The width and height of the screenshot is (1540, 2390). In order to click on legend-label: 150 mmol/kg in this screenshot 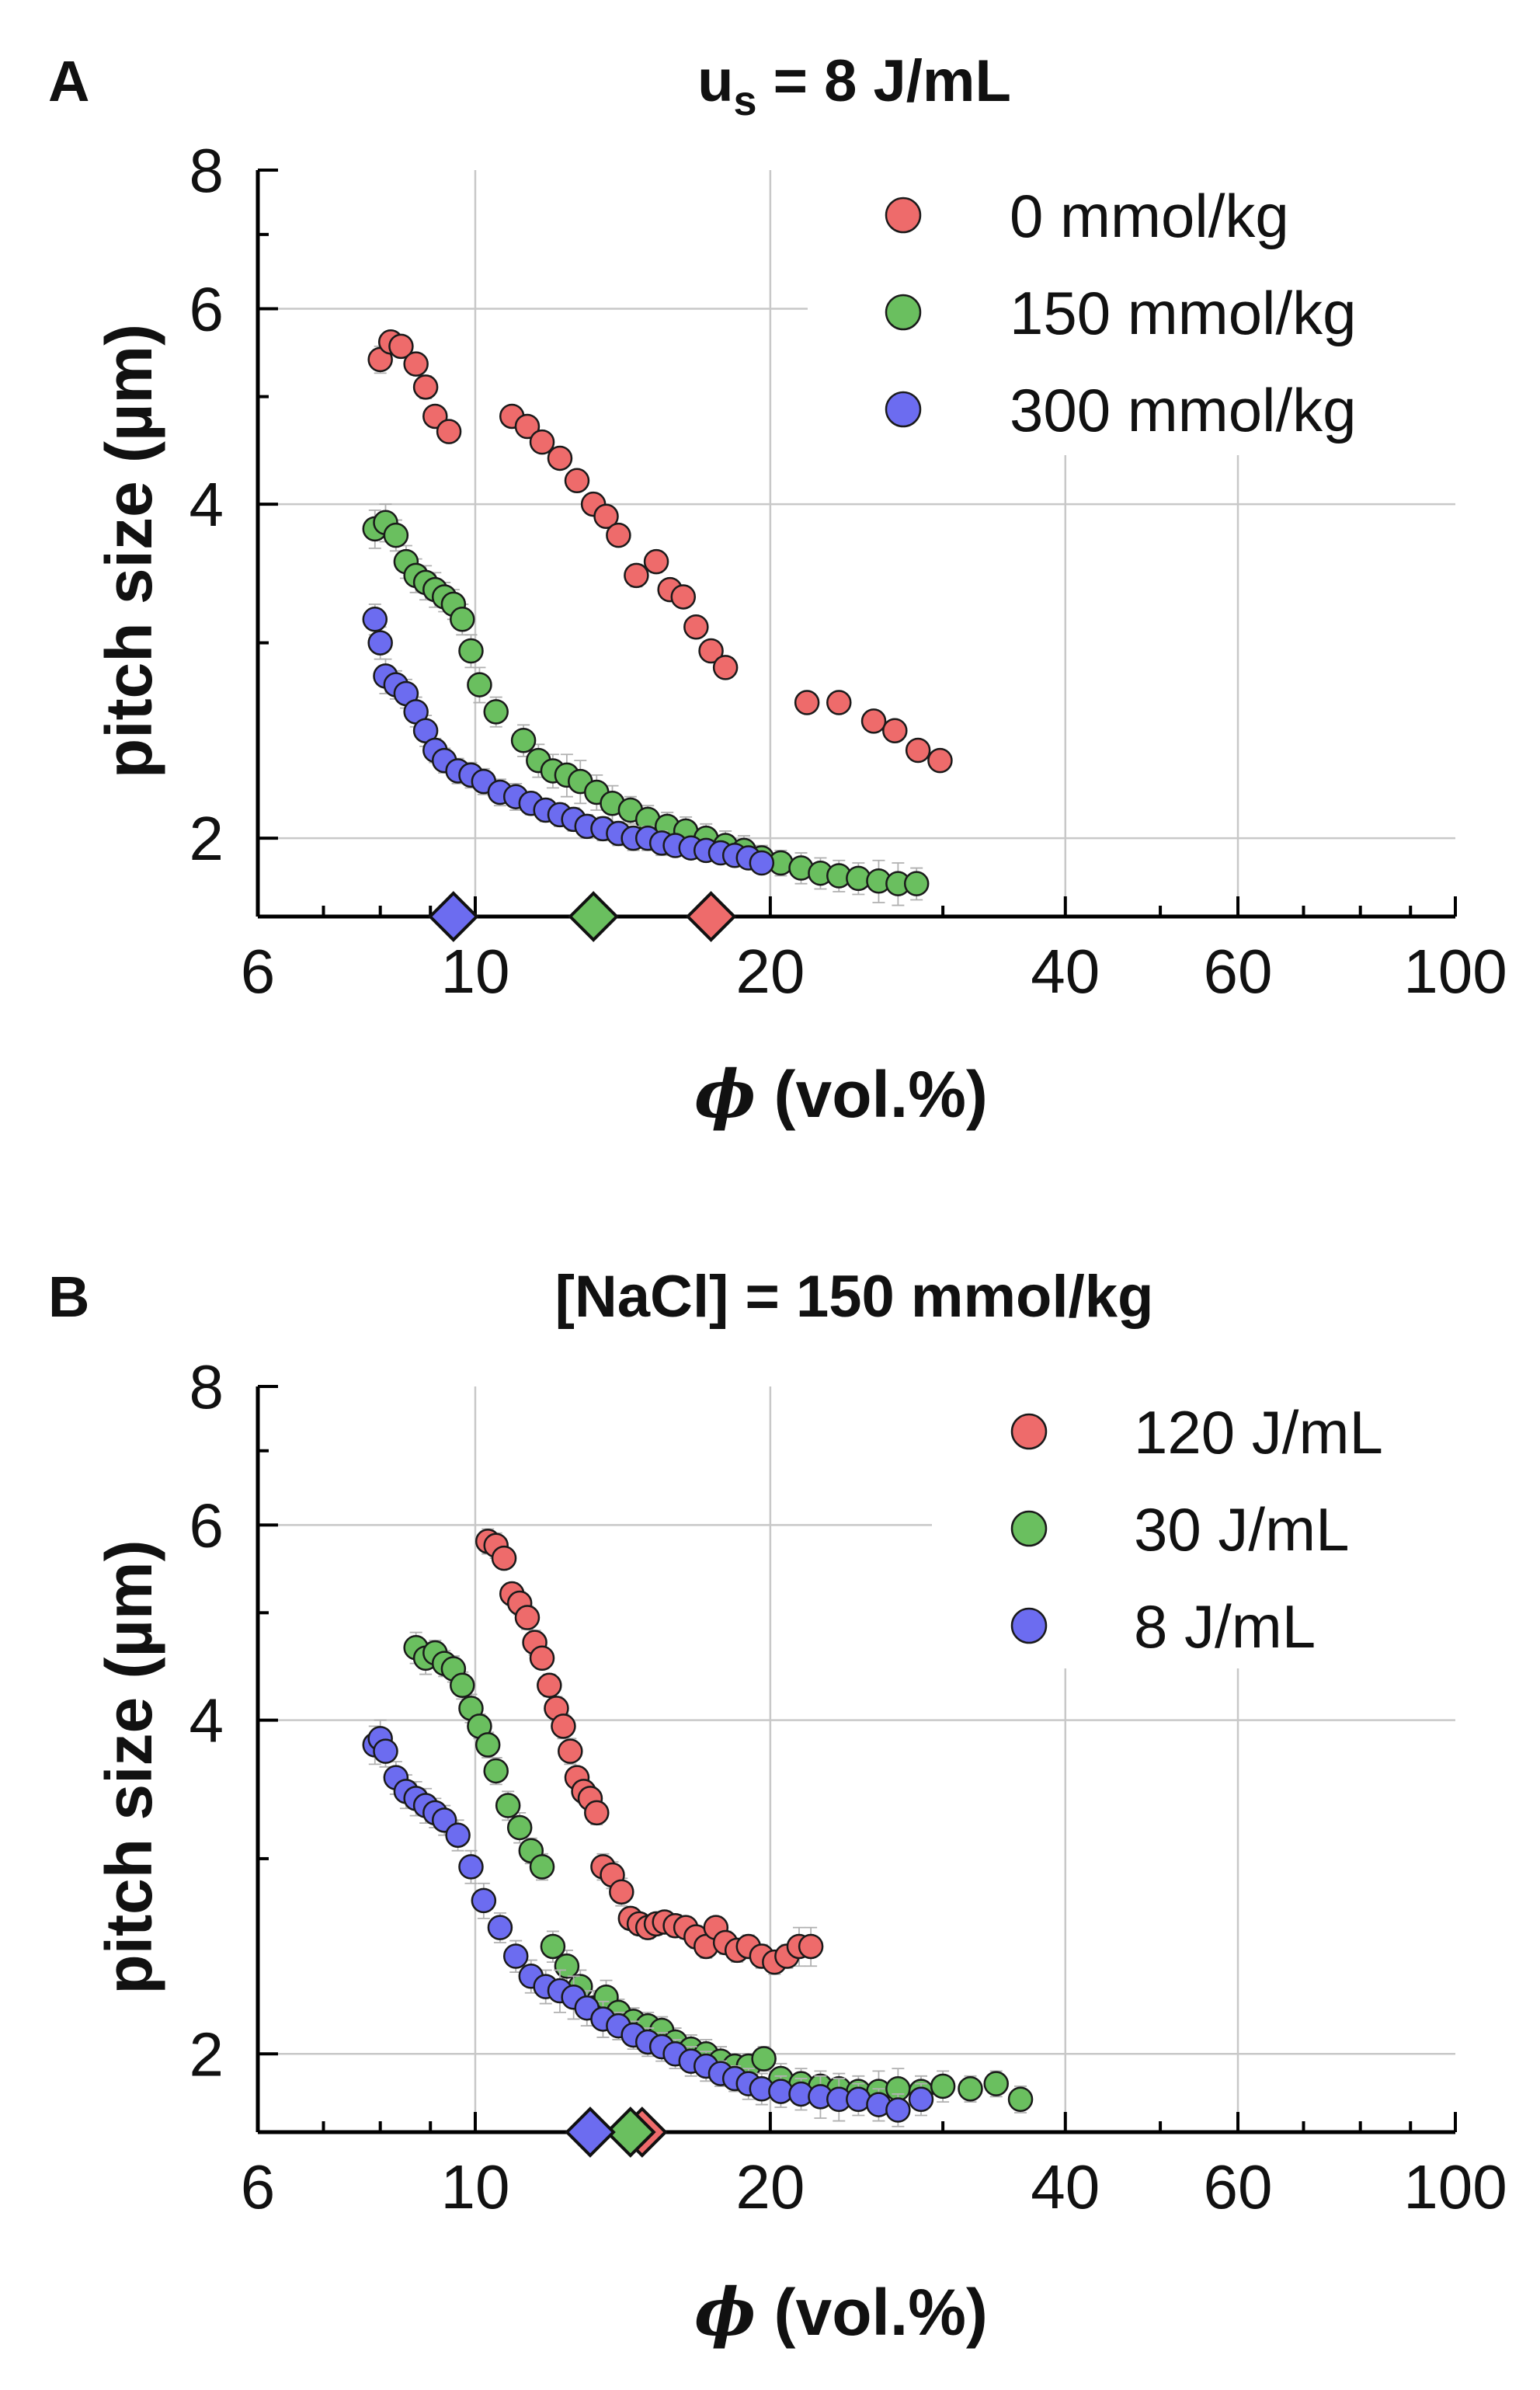, I will do `click(1184, 313)`.